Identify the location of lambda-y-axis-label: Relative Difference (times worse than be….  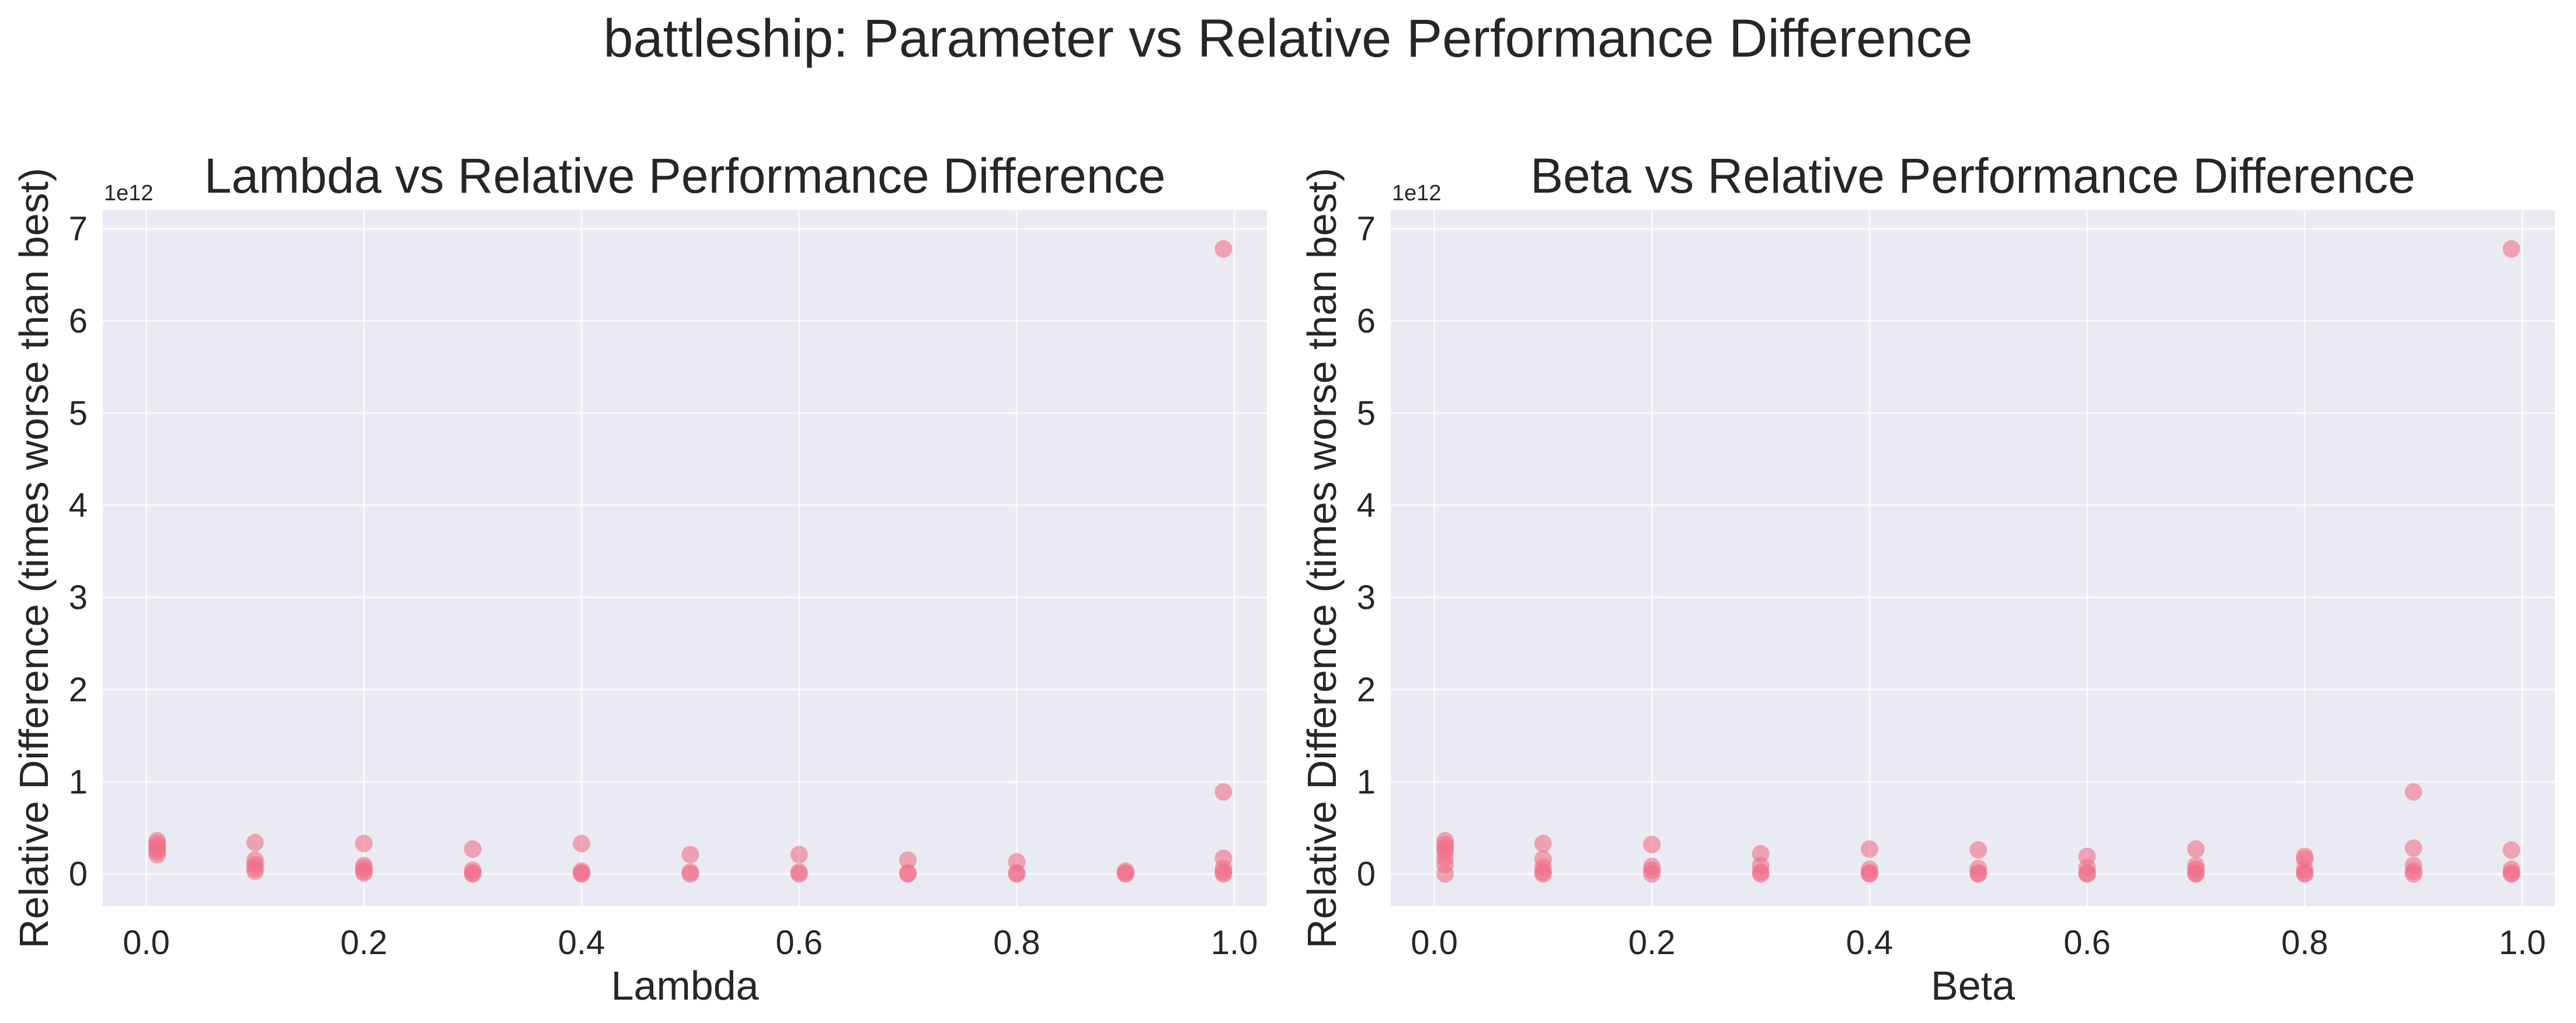
(34, 558).